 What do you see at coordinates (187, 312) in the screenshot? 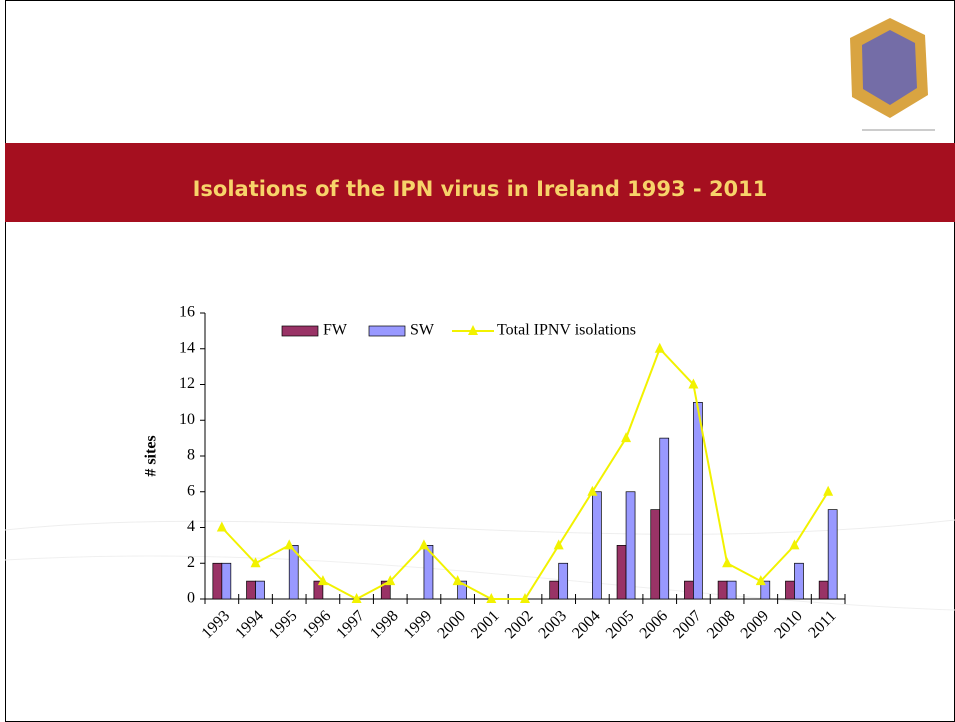
I see `y-tick-label: 16` at bounding box center [187, 312].